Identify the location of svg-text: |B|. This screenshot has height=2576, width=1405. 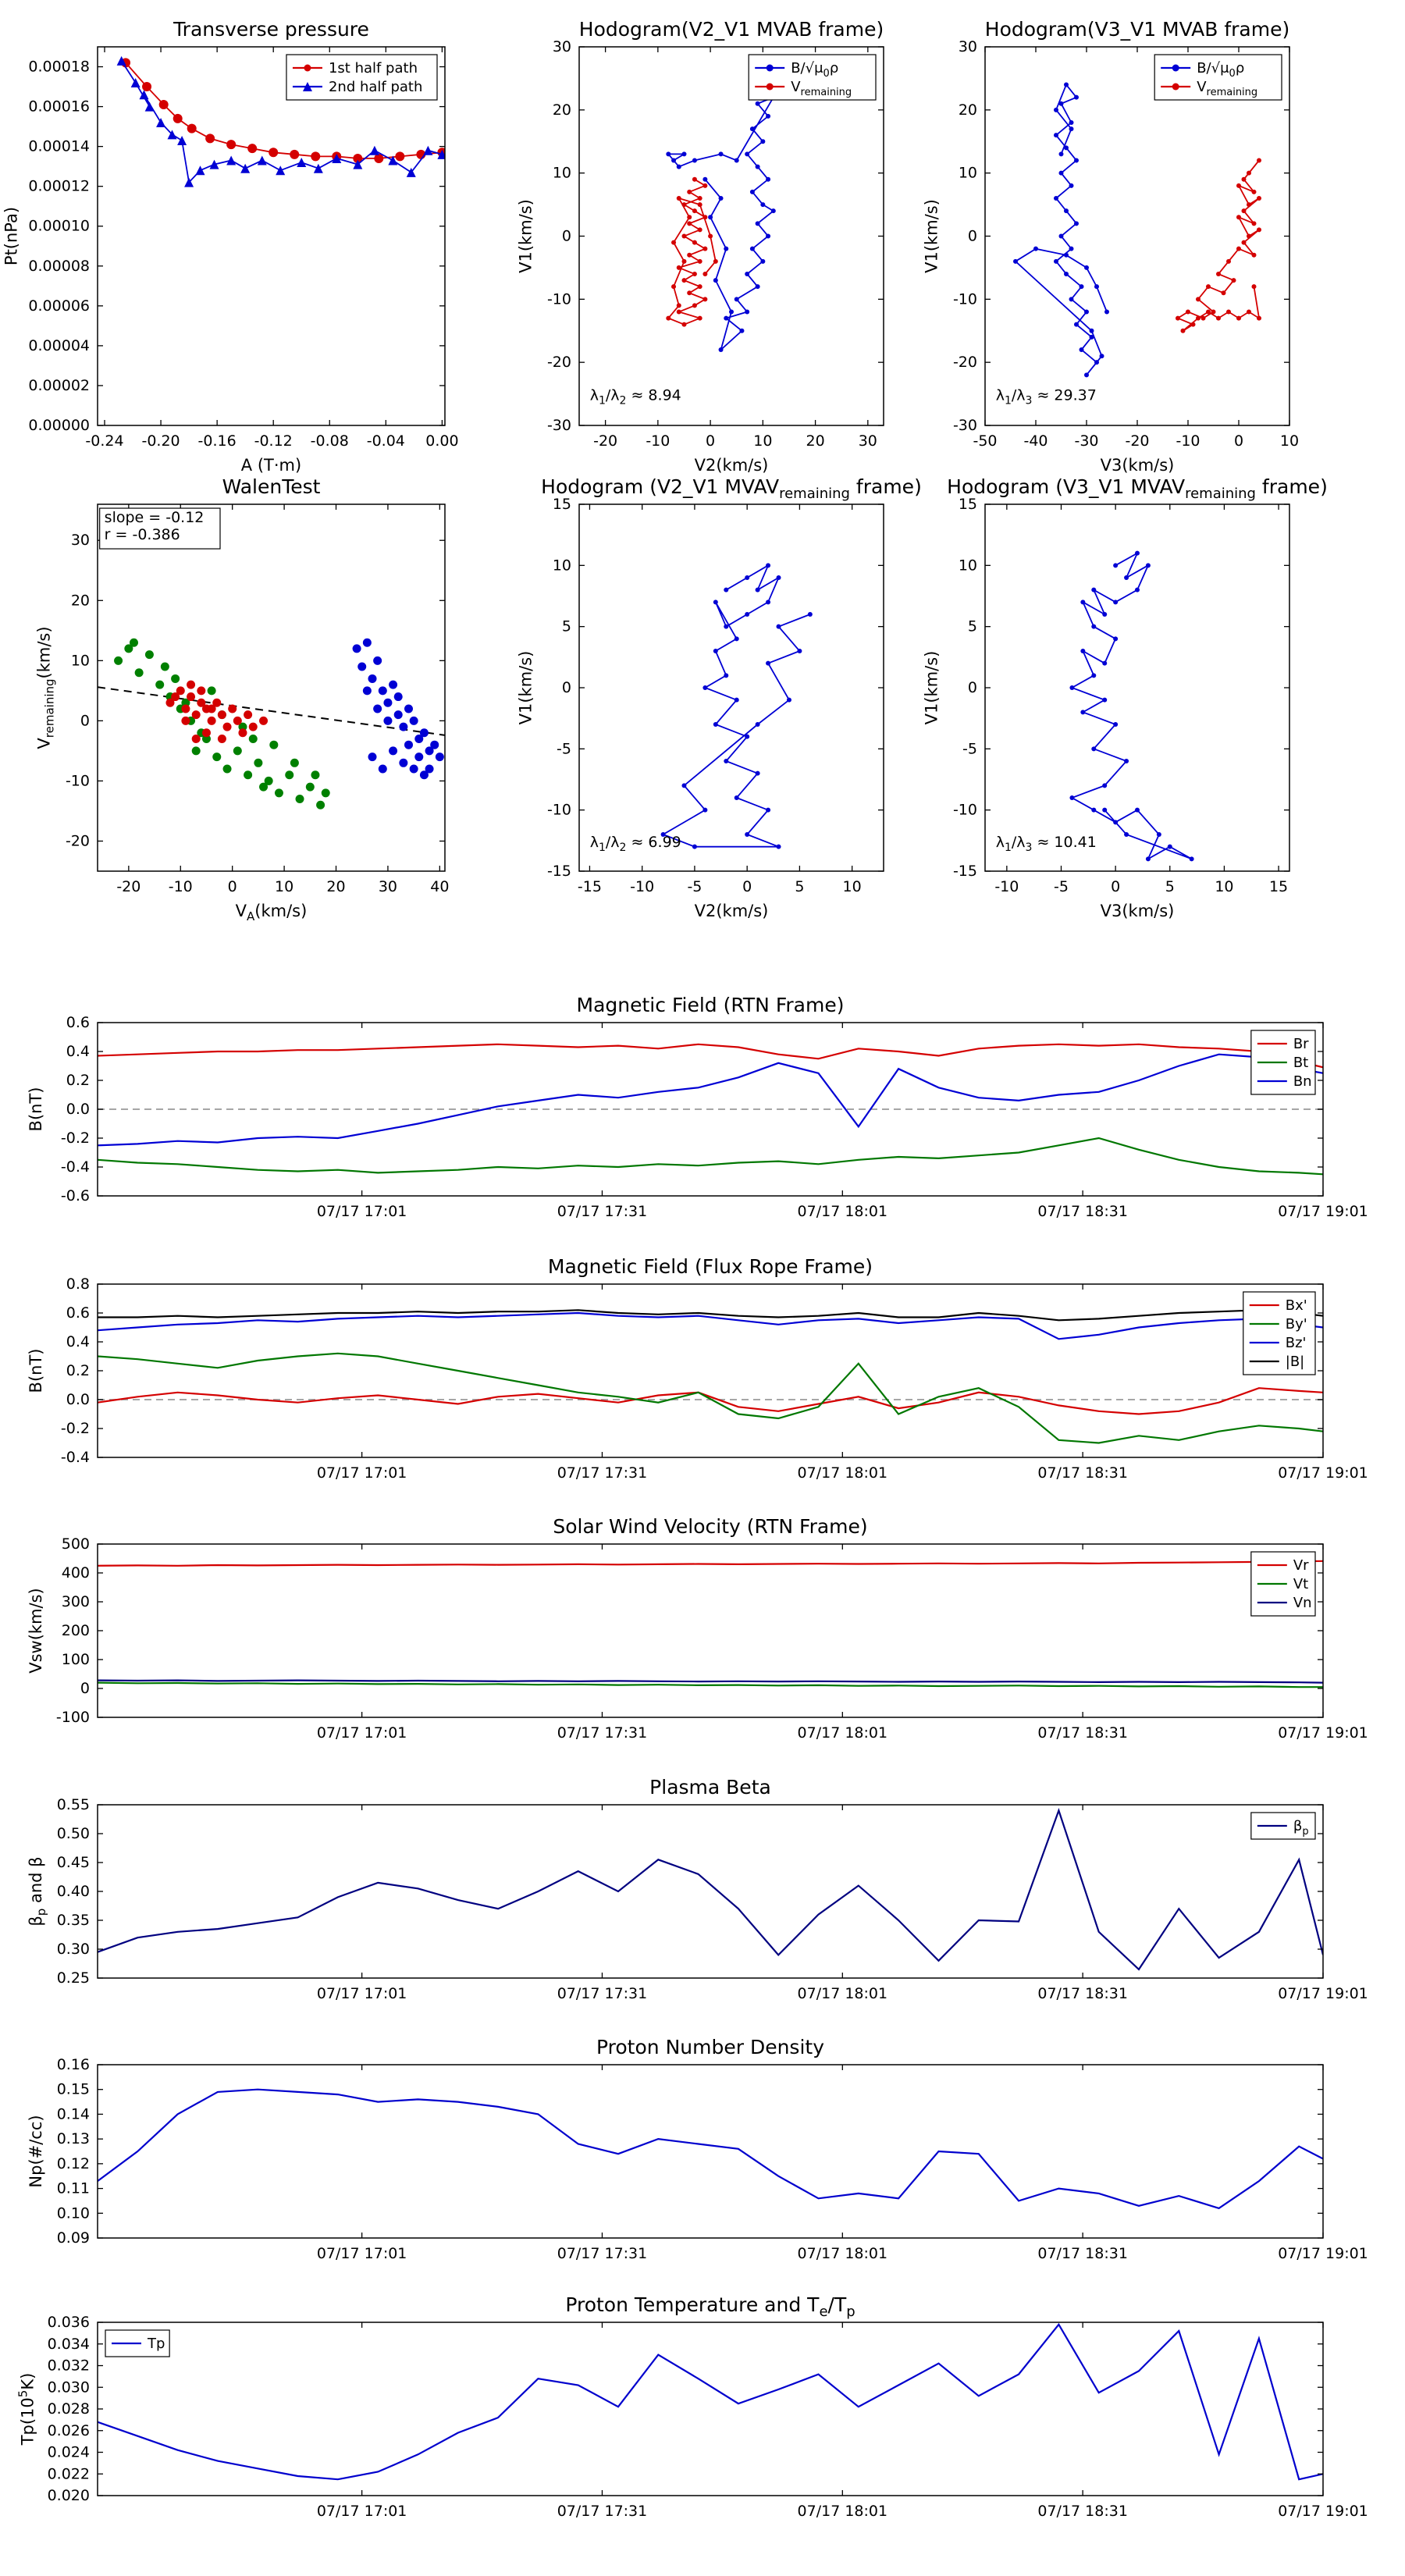
(1295, 1362).